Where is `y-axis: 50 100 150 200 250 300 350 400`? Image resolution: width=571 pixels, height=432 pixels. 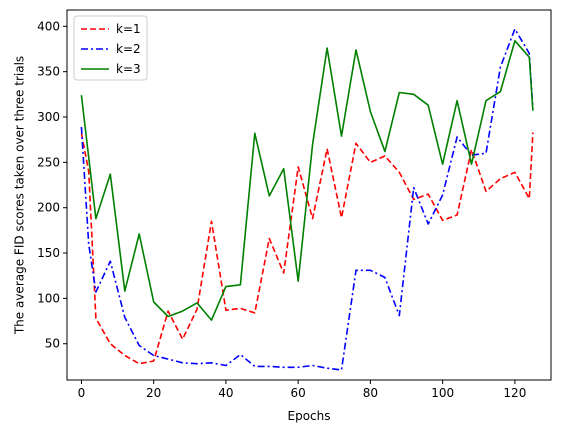
y-axis: 50 100 150 200 250 300 350 400 is located at coordinates (52, 185).